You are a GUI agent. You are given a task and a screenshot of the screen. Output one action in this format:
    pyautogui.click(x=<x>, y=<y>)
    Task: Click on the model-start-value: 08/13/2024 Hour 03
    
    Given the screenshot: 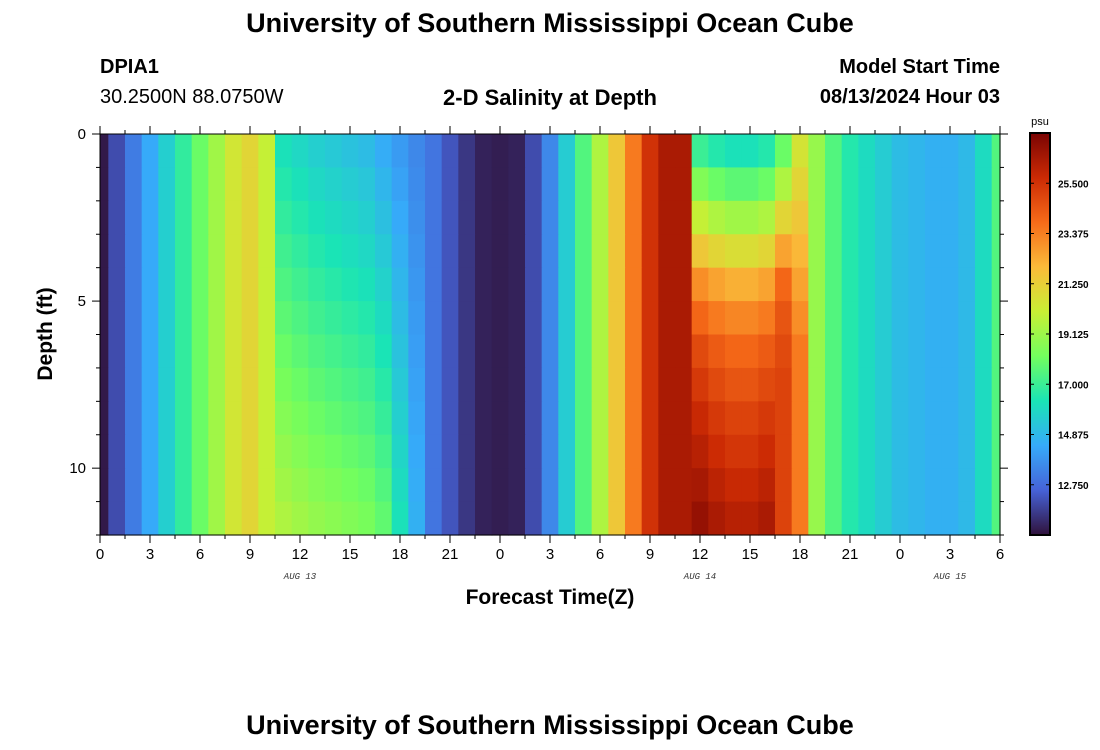 What is the action you would take?
    pyautogui.click(x=909, y=97)
    